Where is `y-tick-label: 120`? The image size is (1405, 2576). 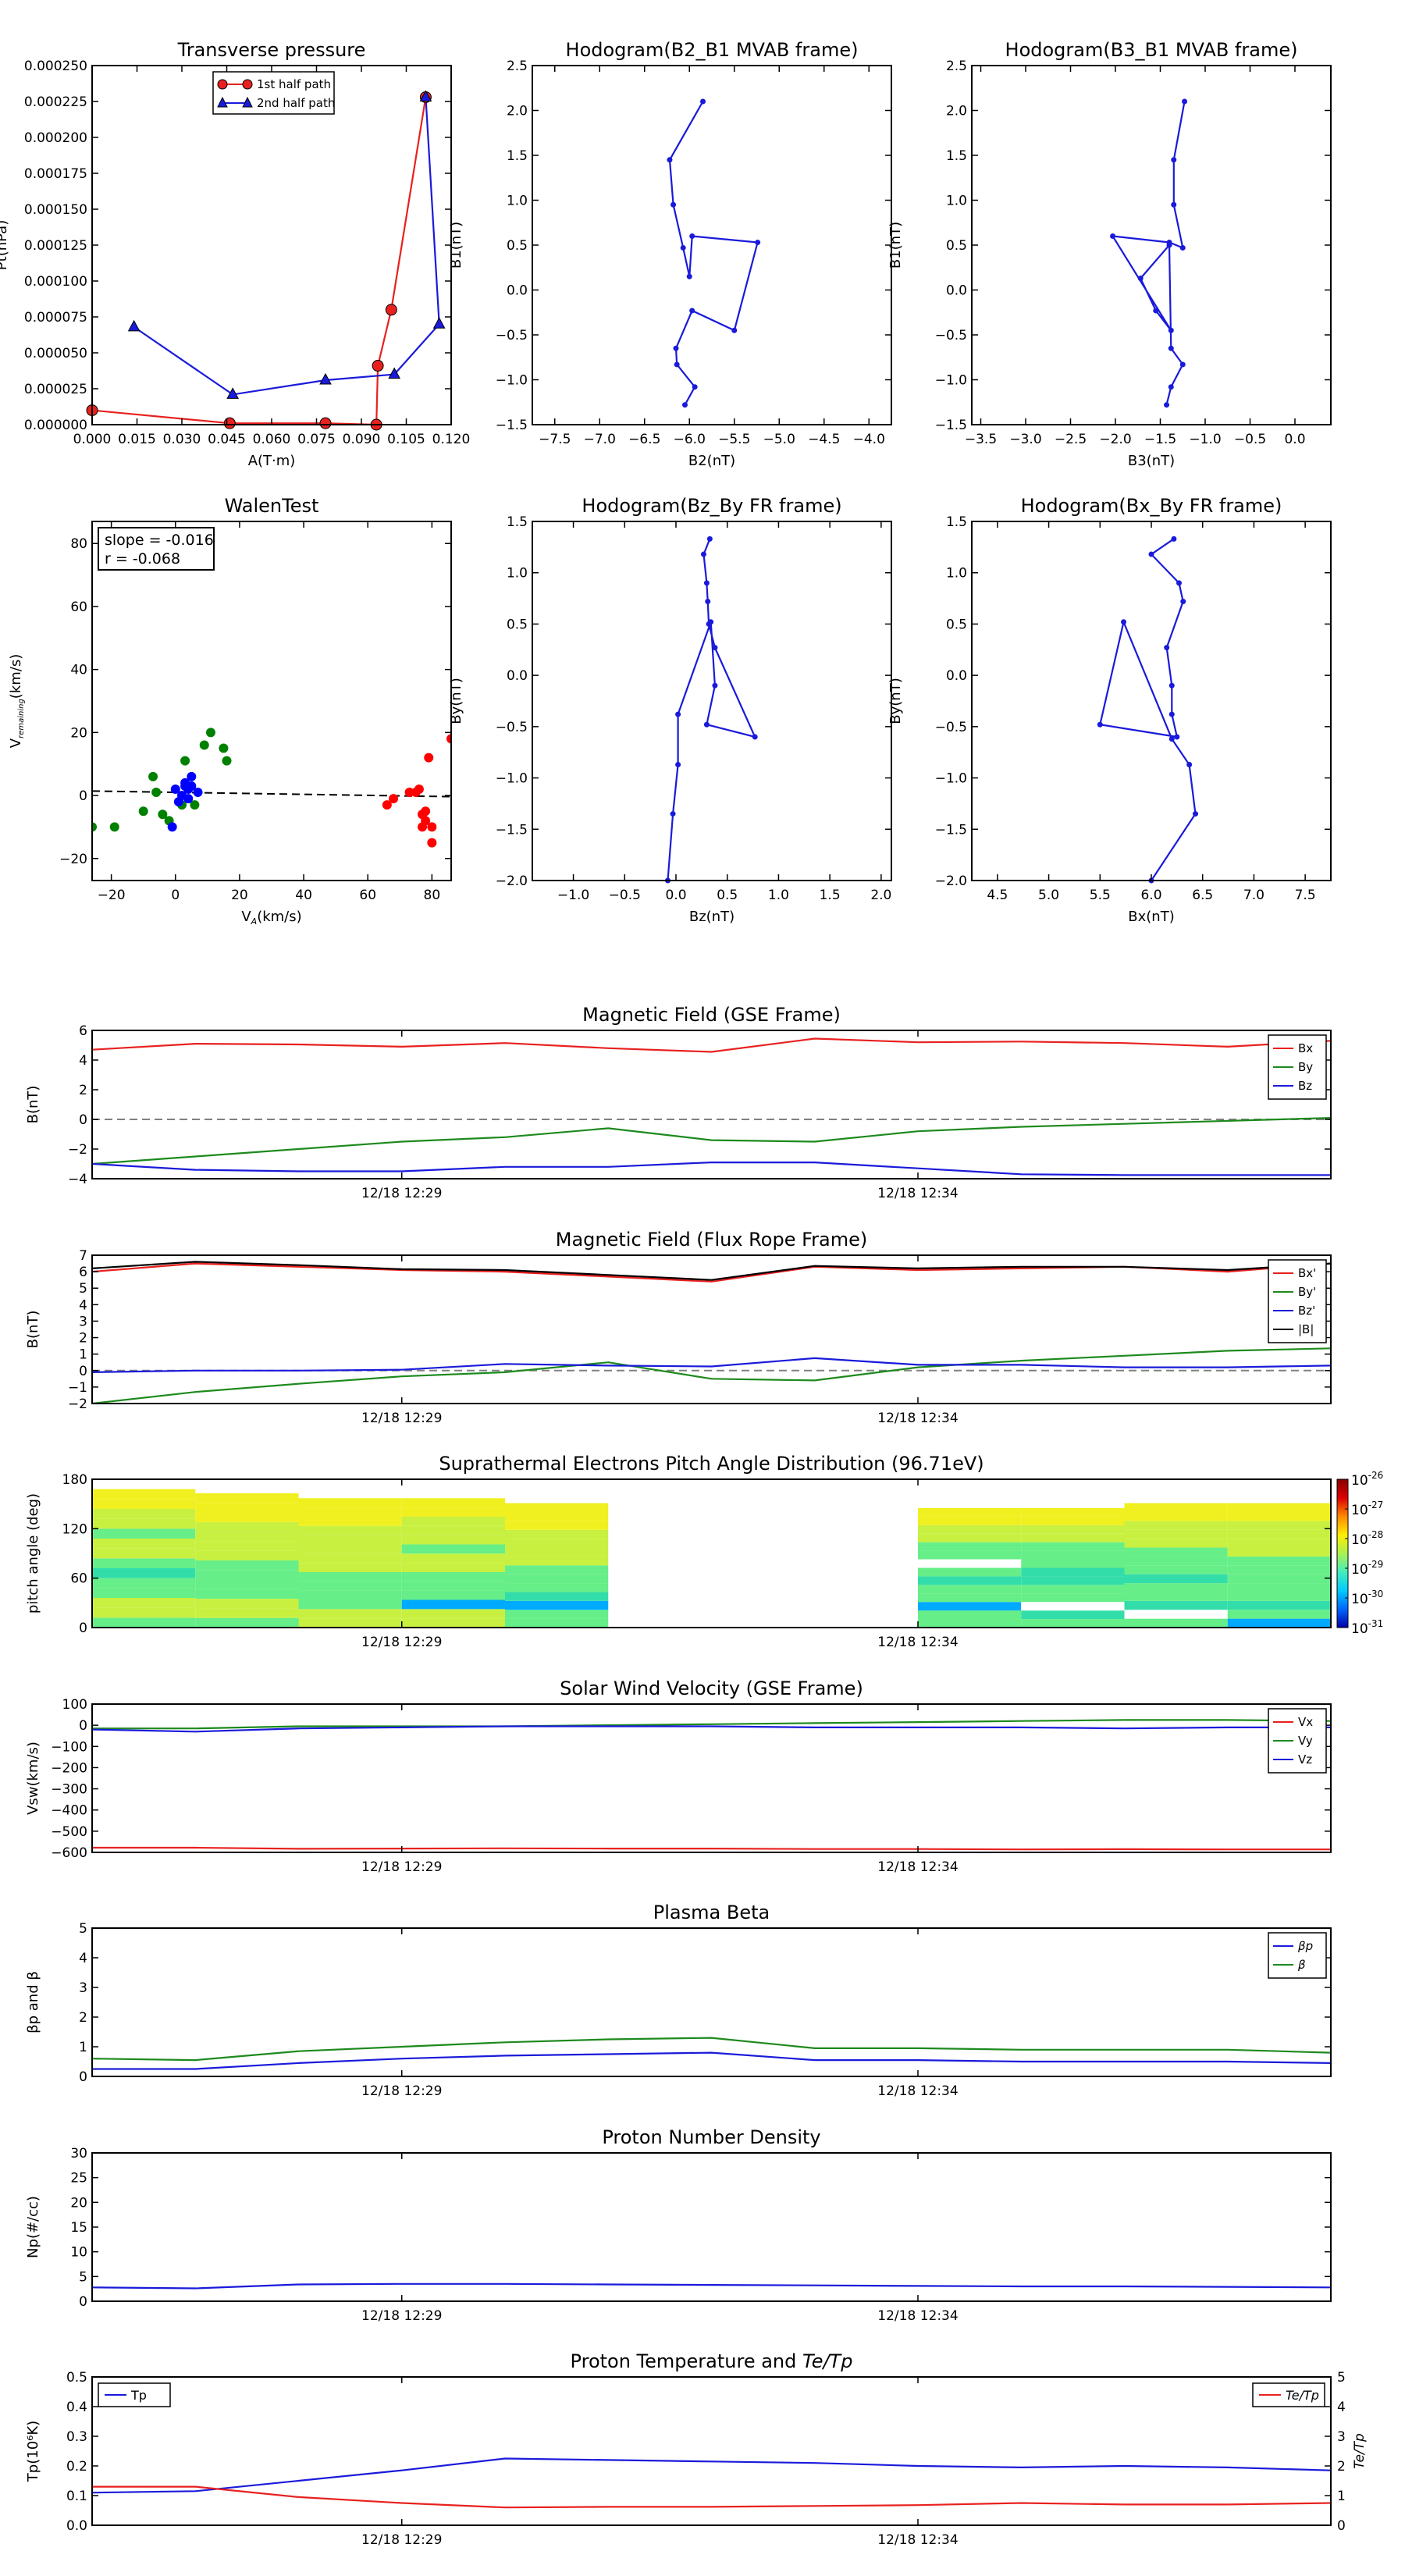 y-tick-label: 120 is located at coordinates (74, 1529).